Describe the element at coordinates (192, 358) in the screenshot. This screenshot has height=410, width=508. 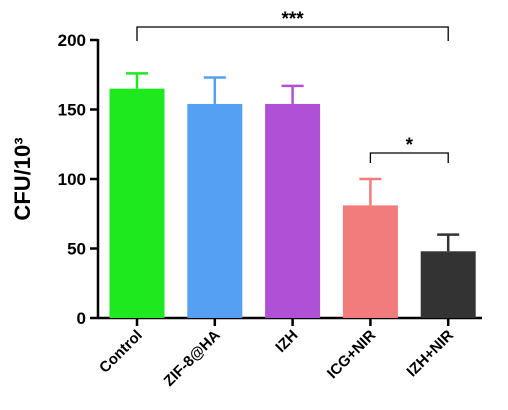
I see `x-tick-label: ZIF-8@HA` at that location.